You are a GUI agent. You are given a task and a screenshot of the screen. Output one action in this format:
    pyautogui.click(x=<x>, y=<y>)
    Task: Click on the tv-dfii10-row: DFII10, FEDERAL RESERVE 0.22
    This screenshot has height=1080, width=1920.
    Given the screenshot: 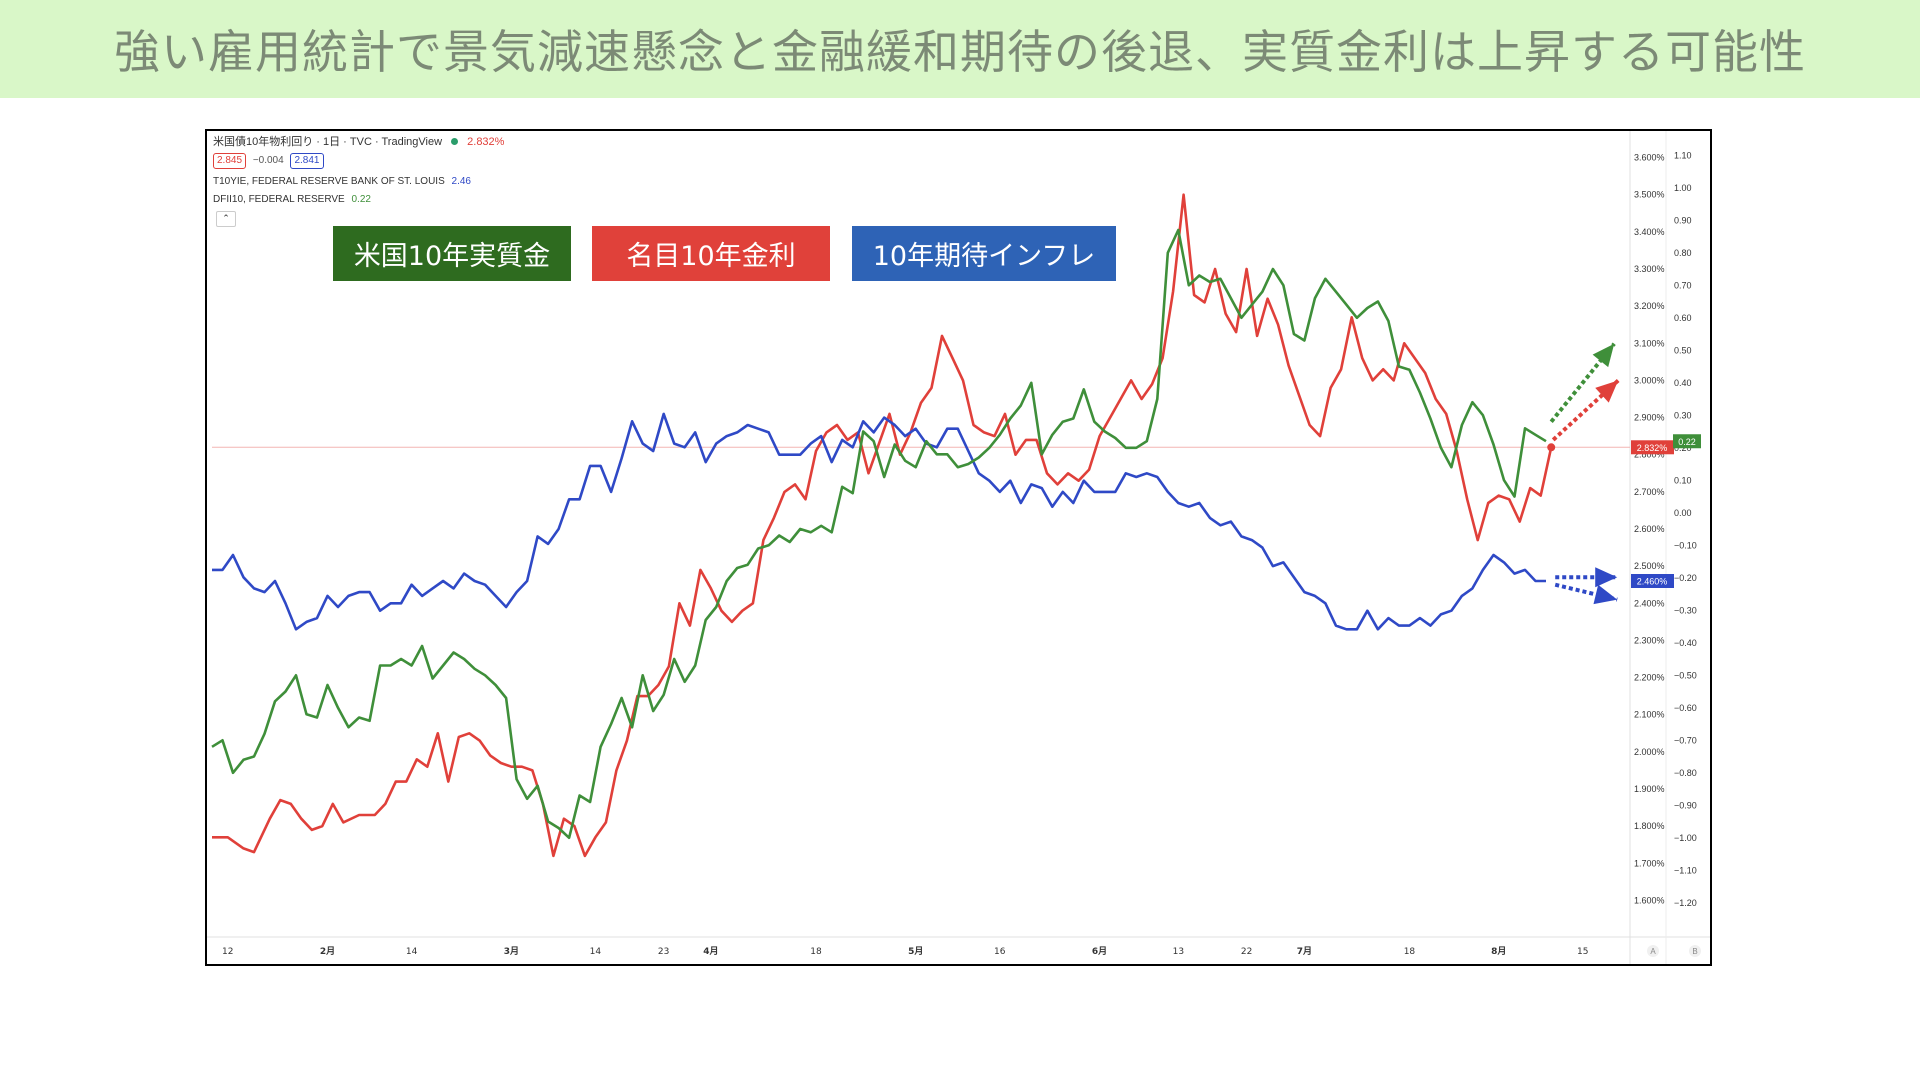 What is the action you would take?
    pyautogui.click(x=292, y=199)
    